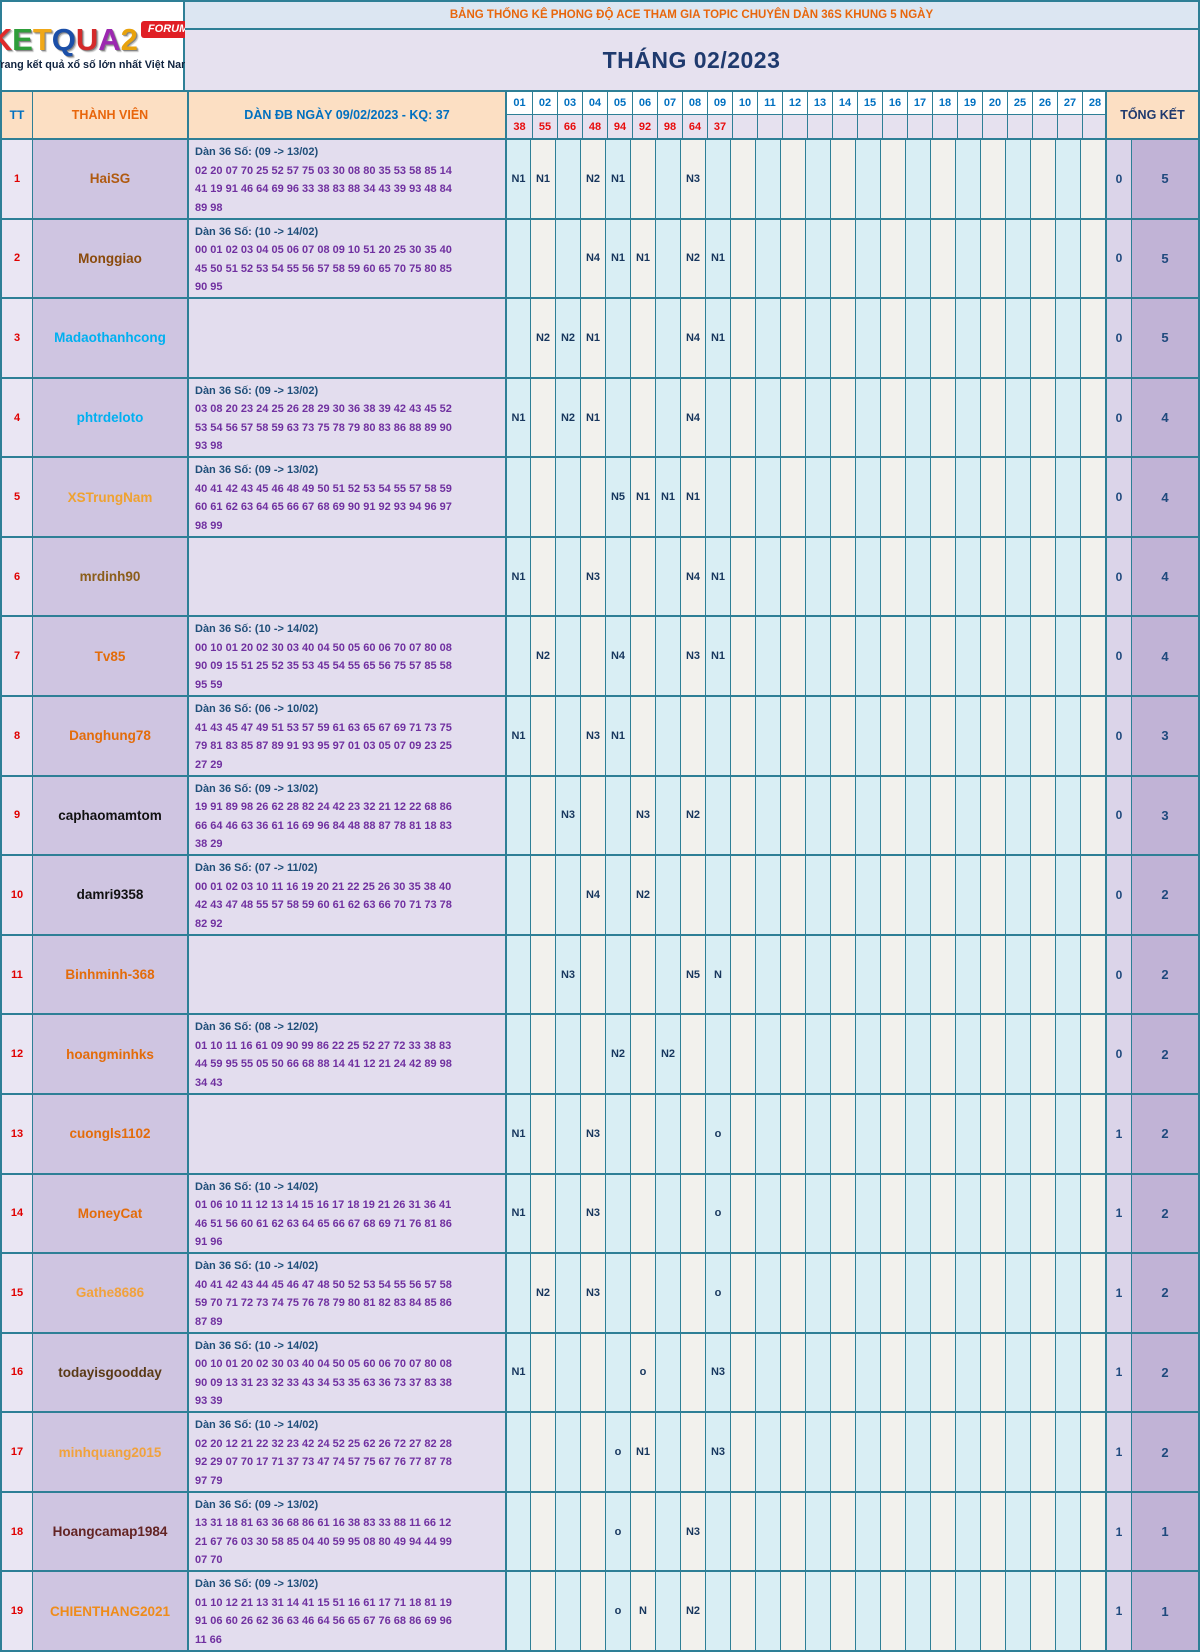 The width and height of the screenshot is (1200, 1652). Describe the element at coordinates (110, 815) in the screenshot. I see `member-name-link: caphaomamtom` at that location.